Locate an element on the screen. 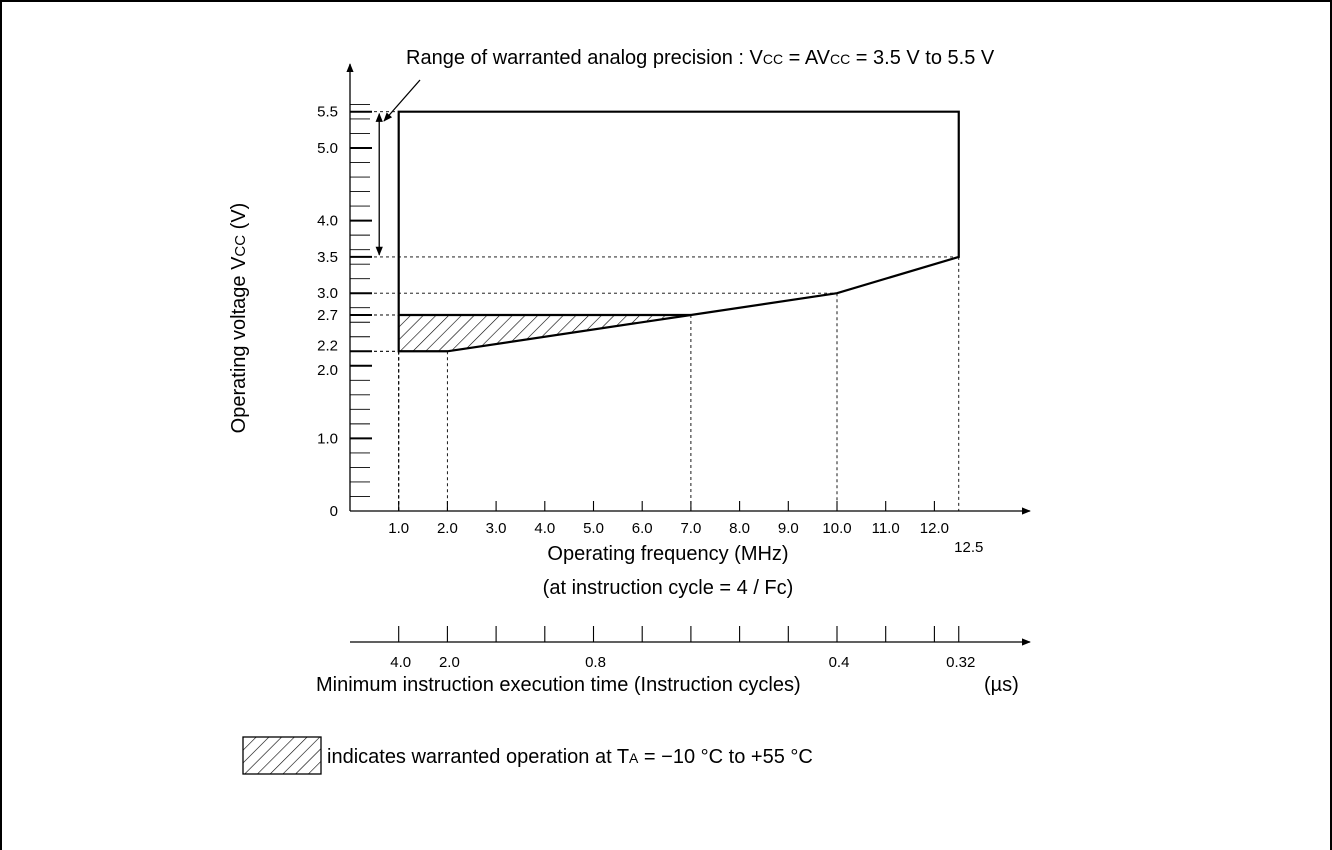 The image size is (1332, 850). y-tick-label: 1.0 is located at coordinates (327, 438).